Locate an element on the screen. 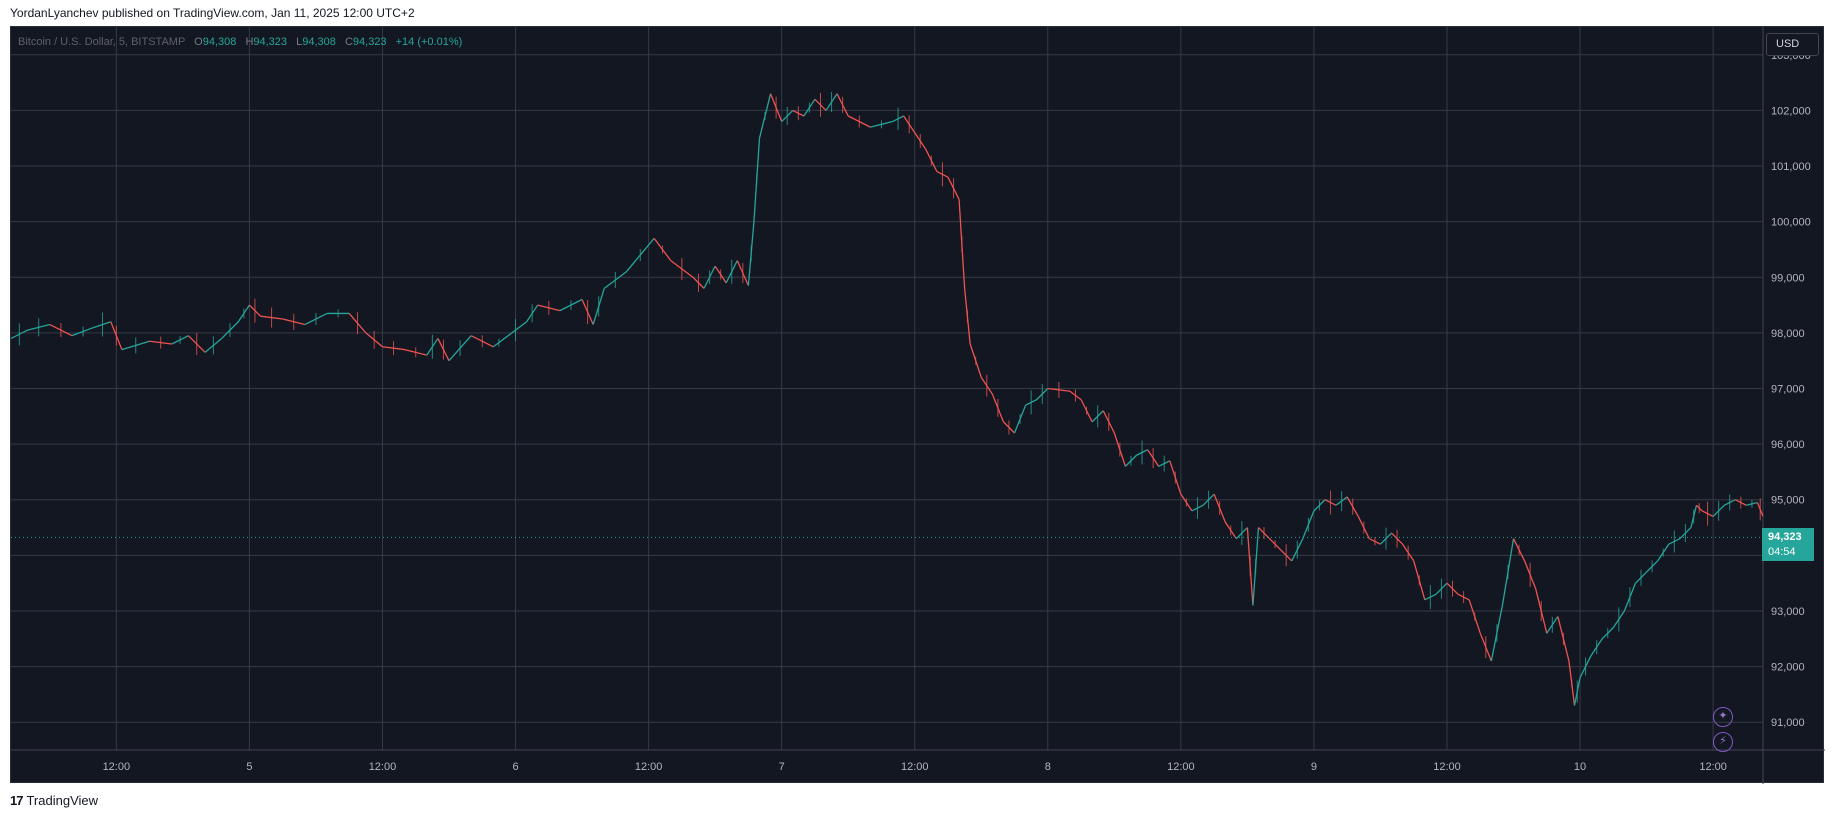  legend-low-label: L is located at coordinates (299, 42).